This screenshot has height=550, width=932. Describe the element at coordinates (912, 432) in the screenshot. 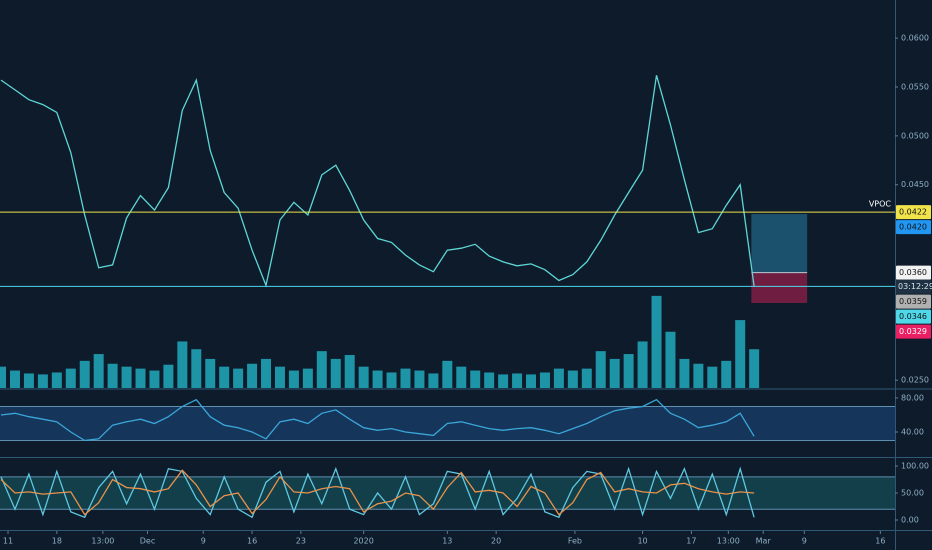

I see `y-tick-label: 40.00` at that location.